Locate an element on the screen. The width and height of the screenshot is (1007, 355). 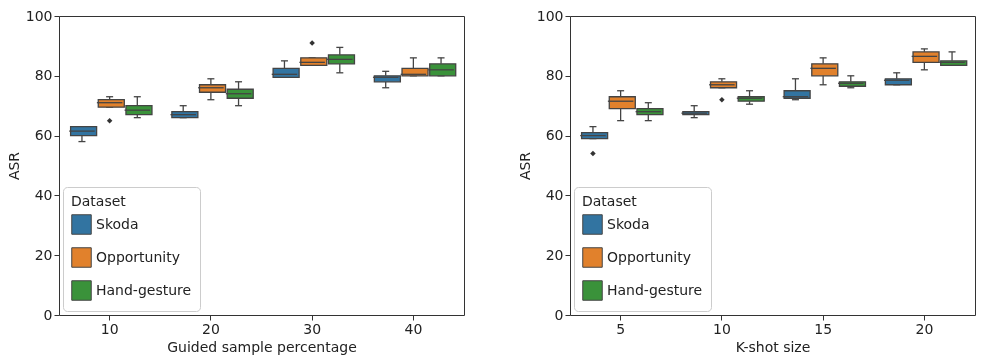
x-tick-label: 5 is located at coordinates (621, 328).